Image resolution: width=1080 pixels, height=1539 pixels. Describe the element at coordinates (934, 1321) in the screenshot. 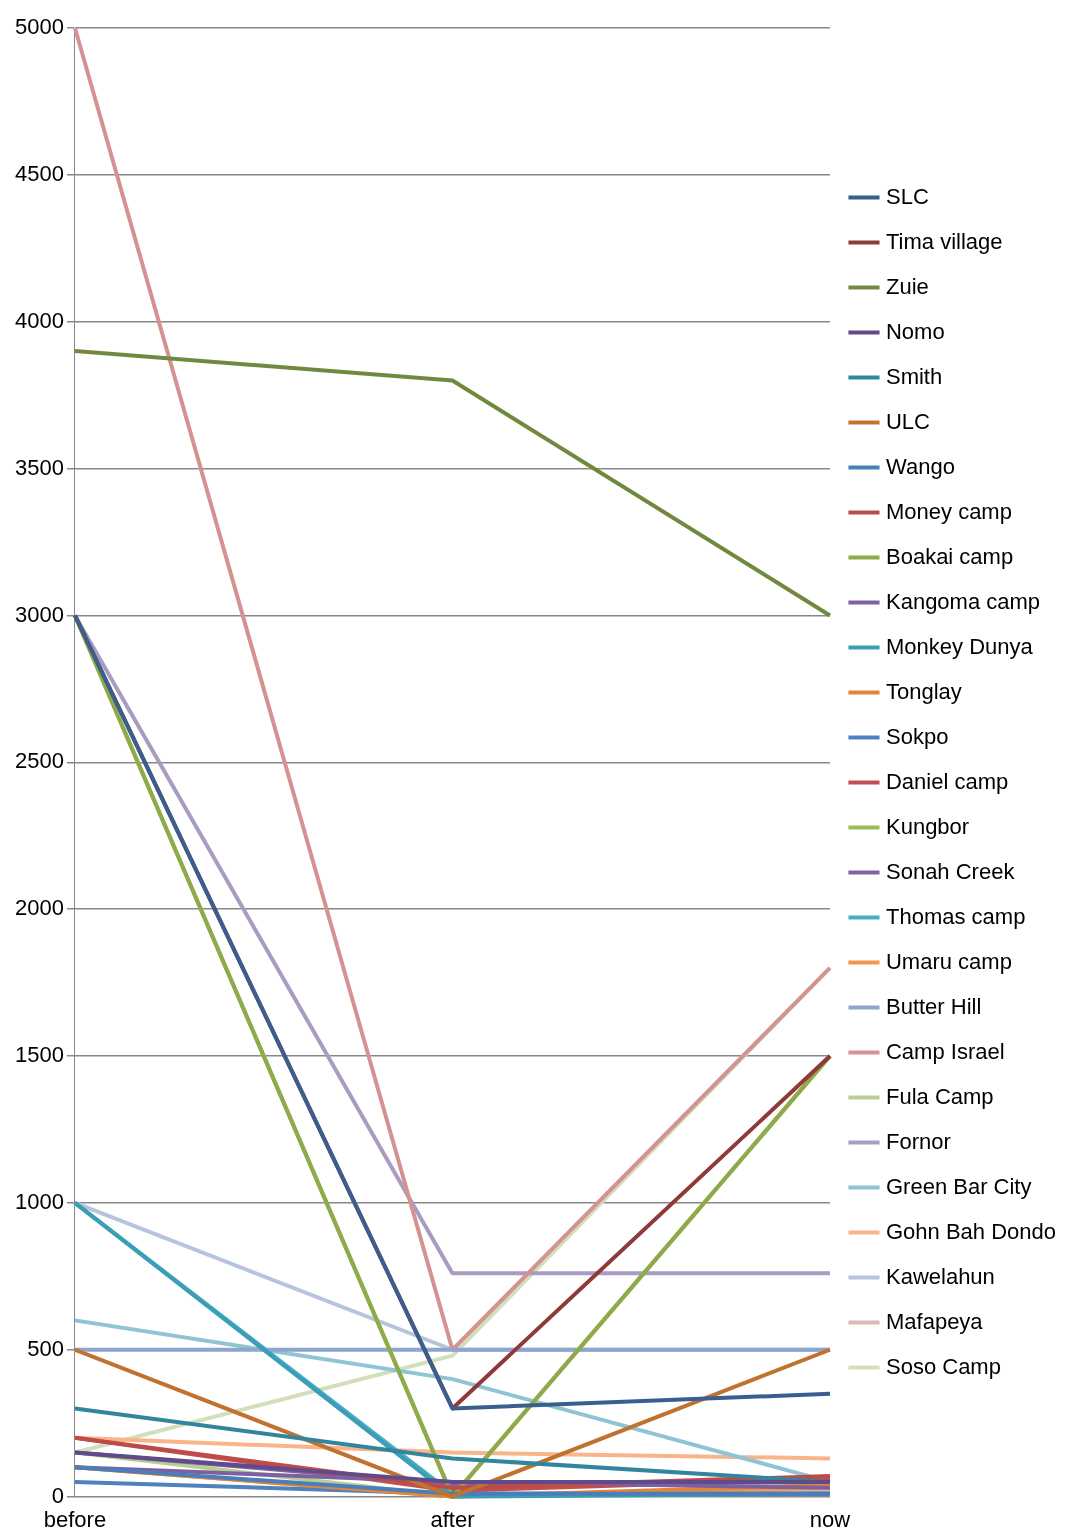

I see `legend-label: Mafapeya` at that location.